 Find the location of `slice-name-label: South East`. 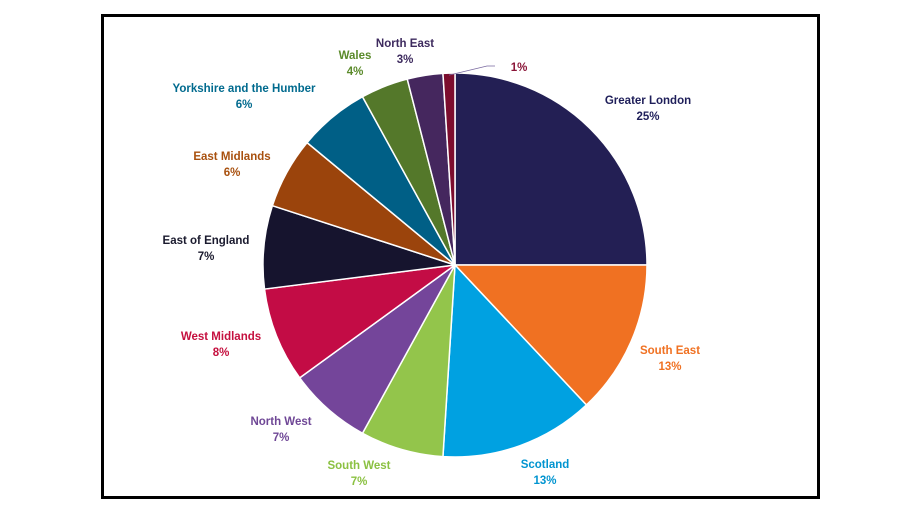

slice-name-label: South East is located at coordinates (670, 351).